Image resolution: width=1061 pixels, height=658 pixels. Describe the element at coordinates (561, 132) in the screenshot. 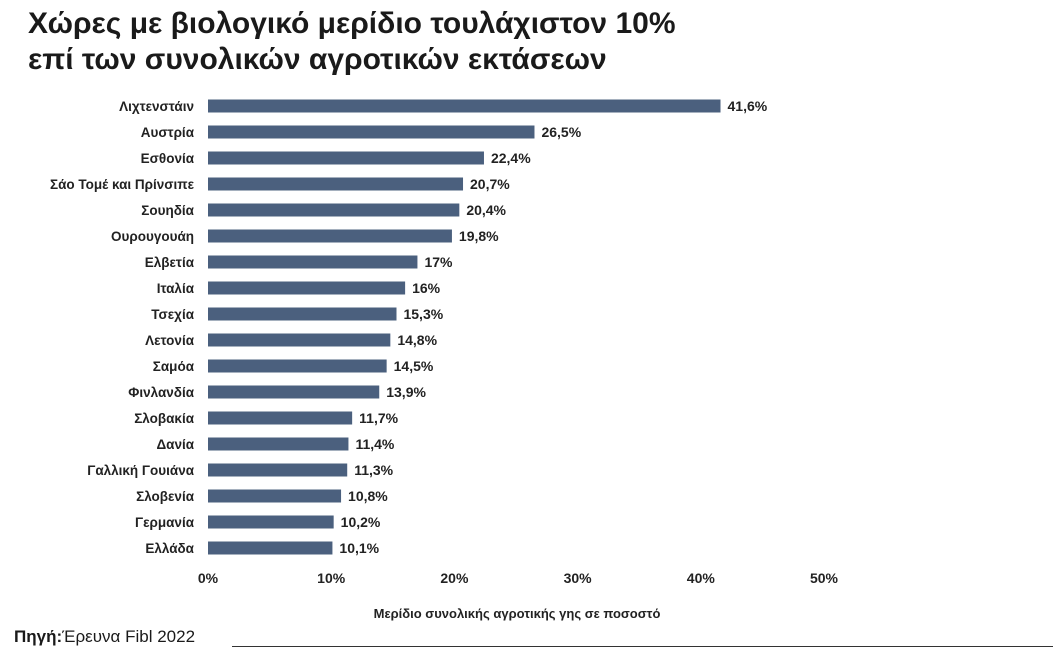

I see `value-label: 26,5%` at that location.